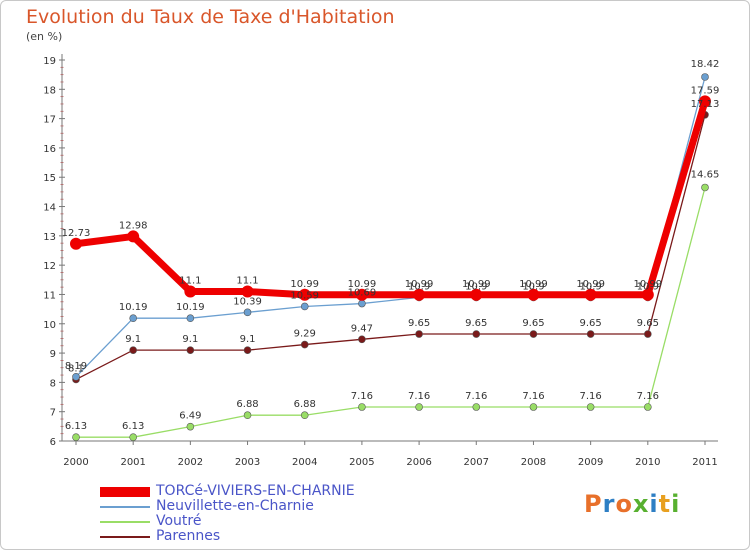 The width and height of the screenshot is (750, 550). I want to click on data-label: 10.69, so click(362, 293).